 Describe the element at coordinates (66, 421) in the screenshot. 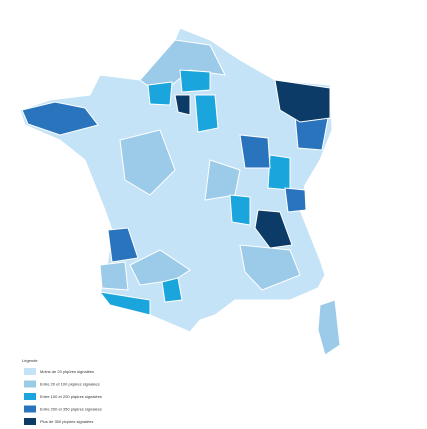

I see `legend-label: Plus de 350 piqûres signalées` at that location.